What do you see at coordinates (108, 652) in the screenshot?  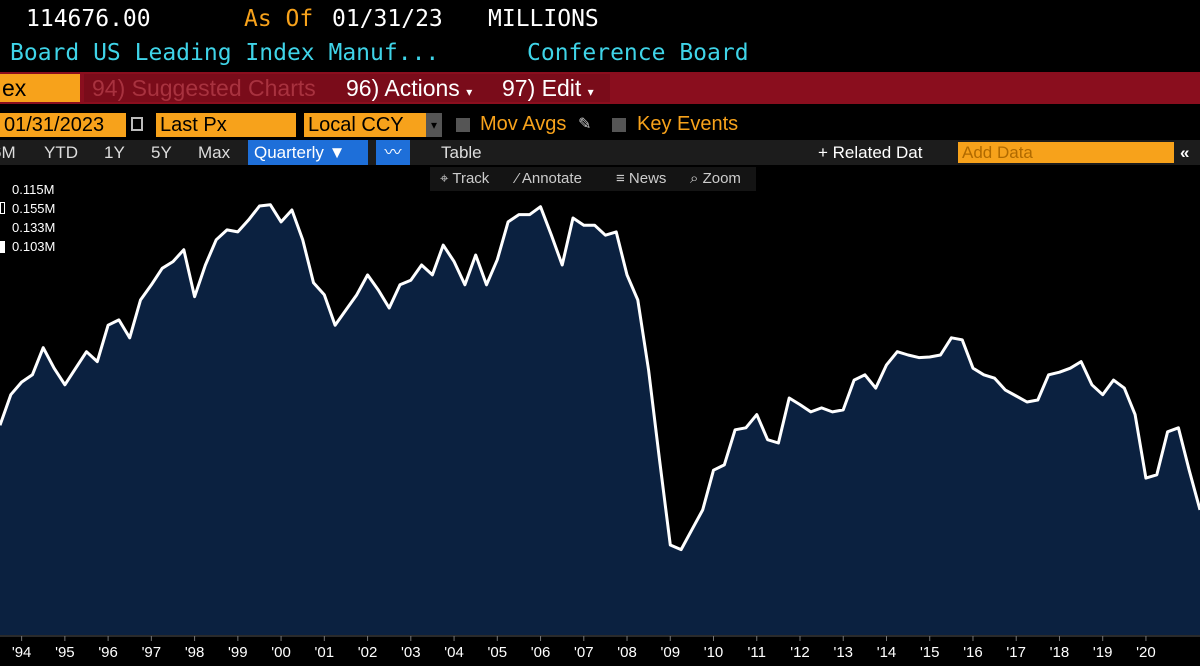 I see `x-tick-label: '96` at bounding box center [108, 652].